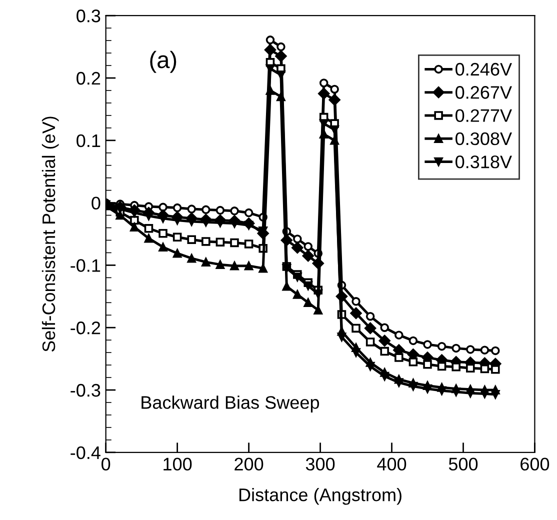  What do you see at coordinates (178, 464) in the screenshot?
I see `x-tick-label: 100` at bounding box center [178, 464].